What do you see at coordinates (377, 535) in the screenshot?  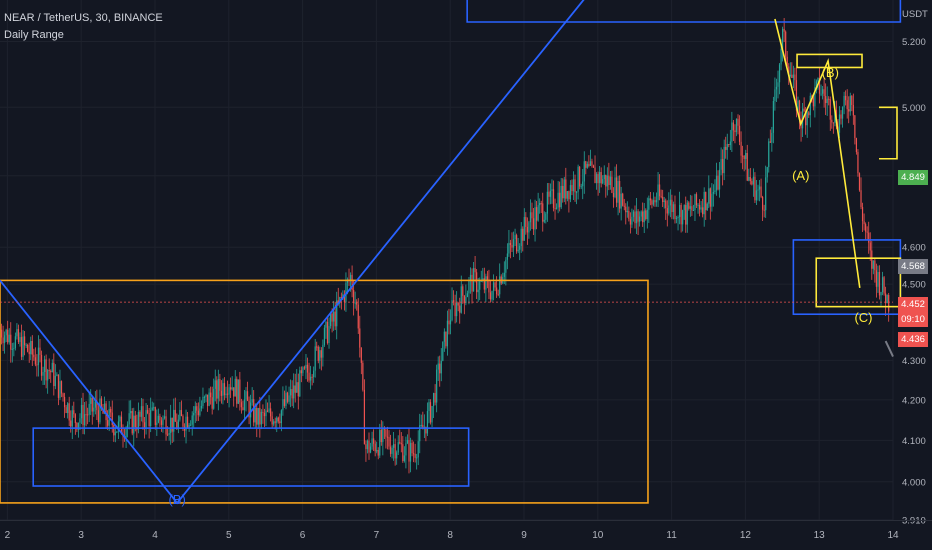 I see `time-tick-label: 7` at bounding box center [377, 535].